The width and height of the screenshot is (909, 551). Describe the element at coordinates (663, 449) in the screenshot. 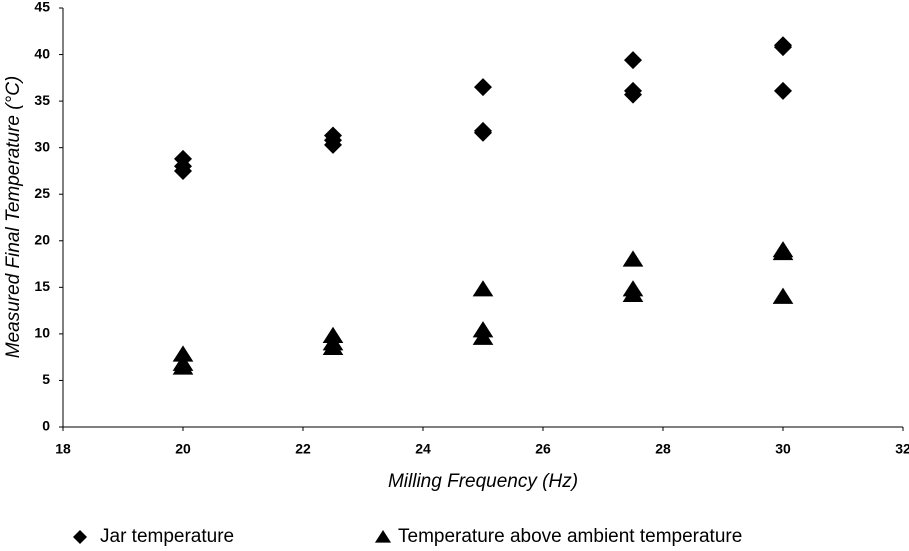

I see `x-tick-label: 28` at that location.